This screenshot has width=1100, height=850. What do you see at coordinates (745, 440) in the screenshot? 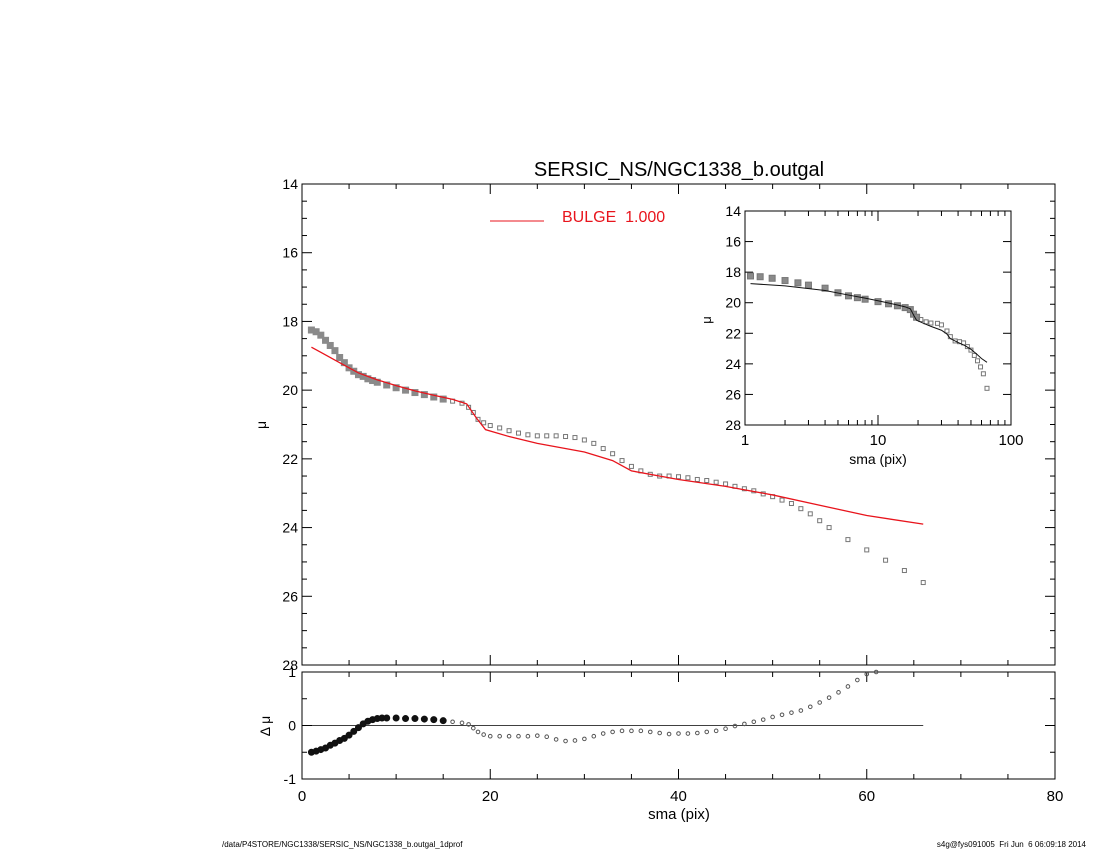
I see `x-tick-label: 1` at bounding box center [745, 440].